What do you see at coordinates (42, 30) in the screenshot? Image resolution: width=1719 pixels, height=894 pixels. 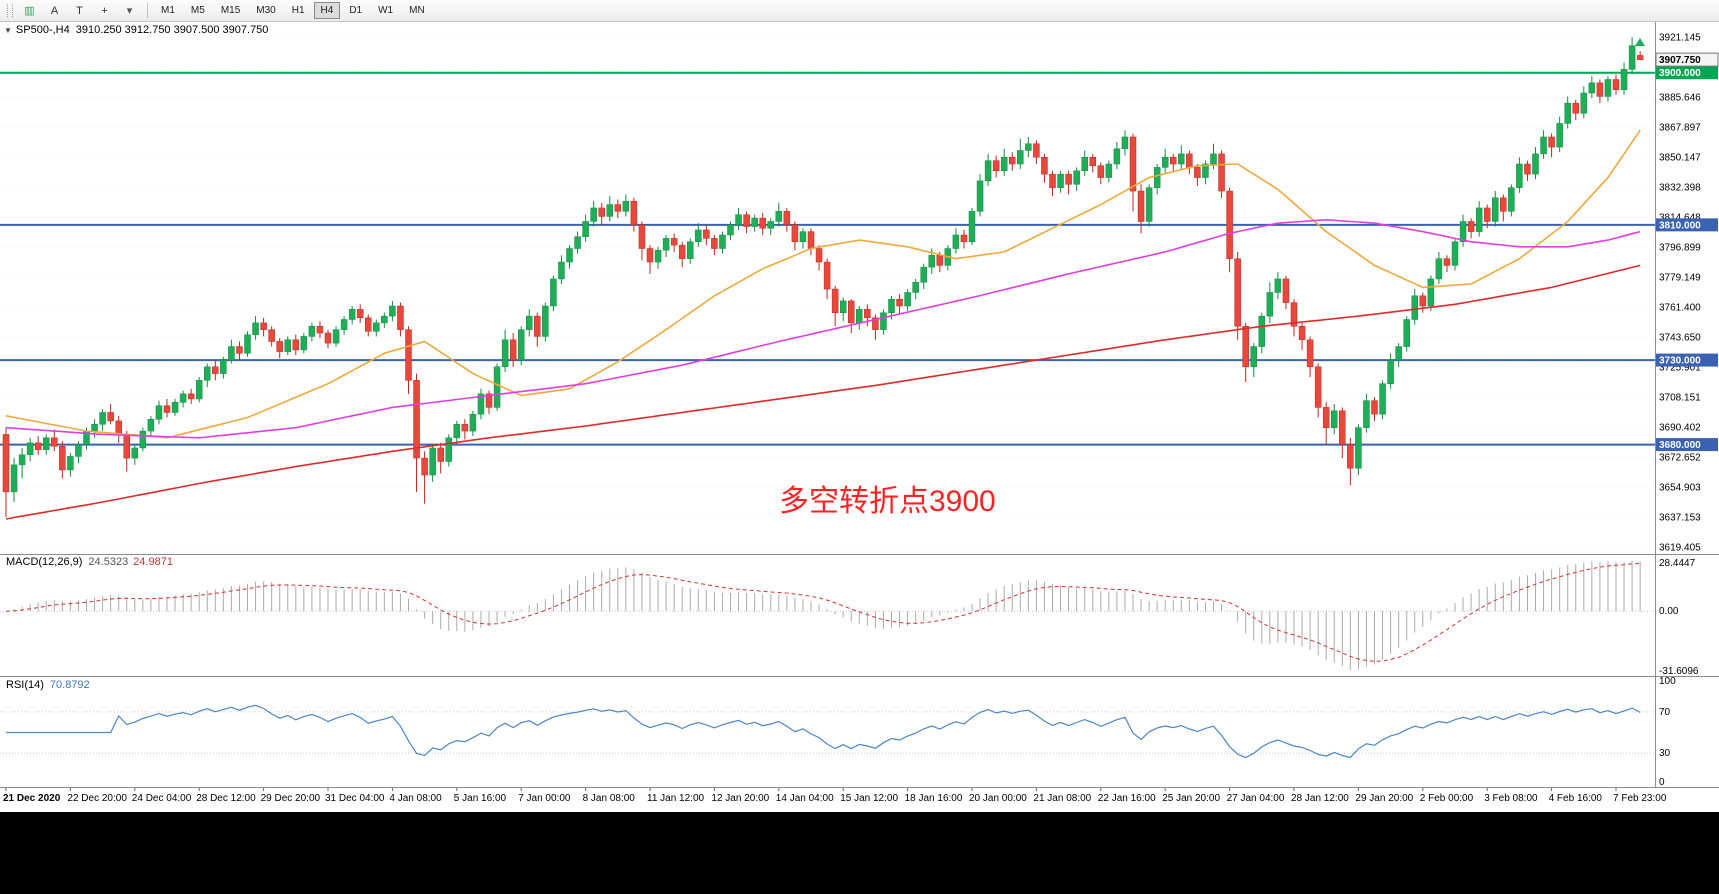 I see `chart-symbol-period: SP500-,H4` at bounding box center [42, 30].